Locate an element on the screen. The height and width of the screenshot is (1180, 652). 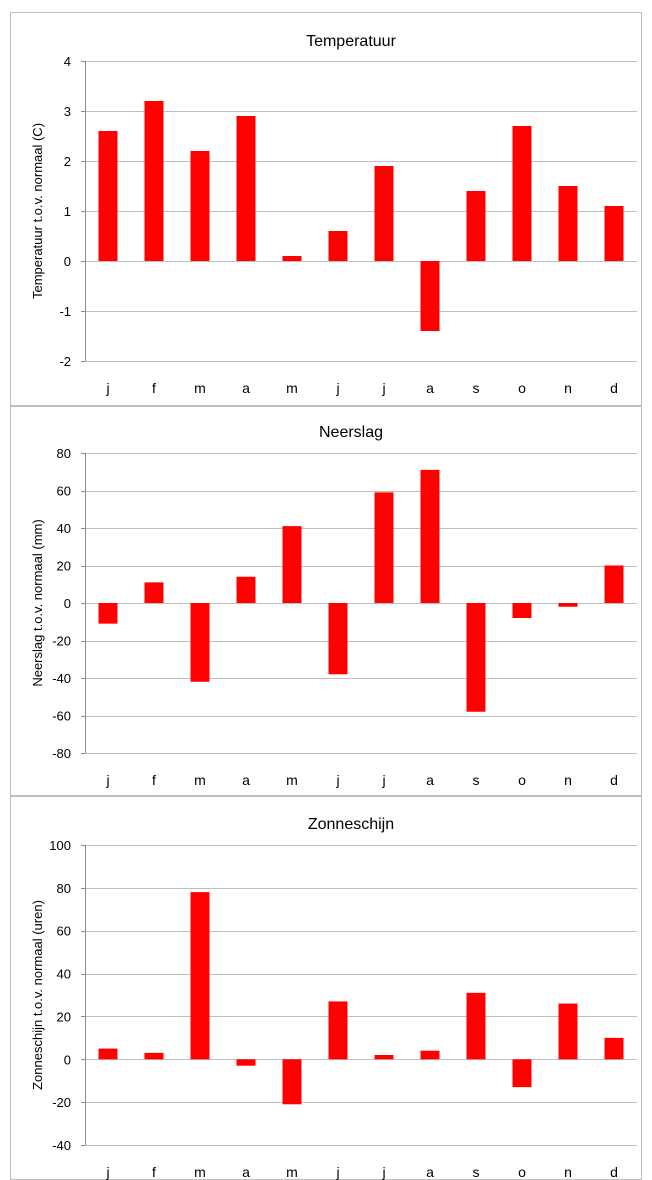
y-tick-label: -1 is located at coordinates (65, 311).